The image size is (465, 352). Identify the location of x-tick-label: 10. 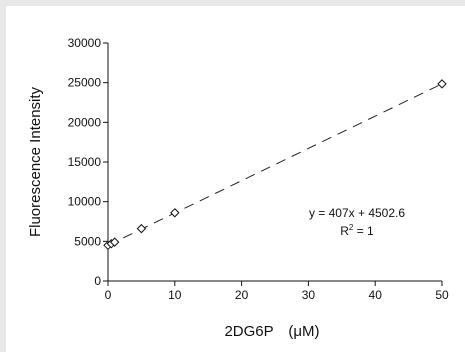
(175, 295).